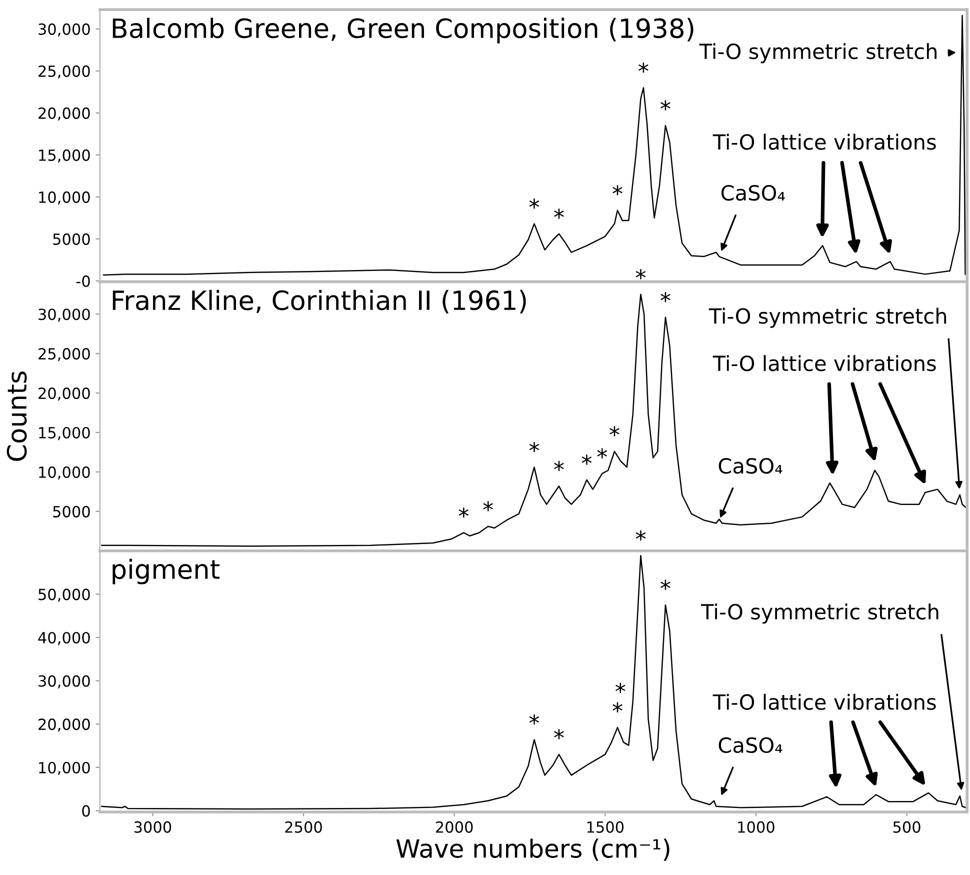  Describe the element at coordinates (153, 827) in the screenshot. I see `x-tick-label: 3000` at that location.